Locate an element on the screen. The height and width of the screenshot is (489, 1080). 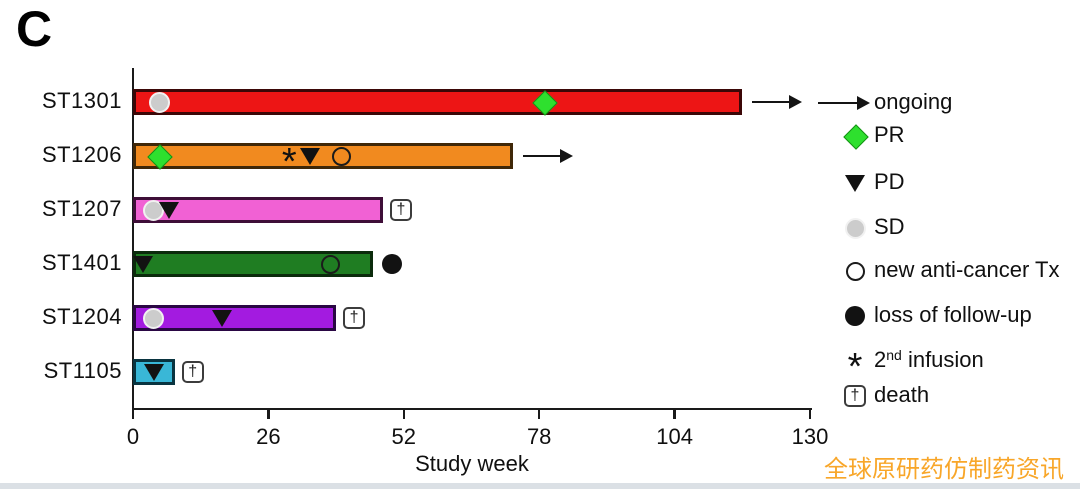
x-axis-title: Study week is located at coordinates (472, 463).